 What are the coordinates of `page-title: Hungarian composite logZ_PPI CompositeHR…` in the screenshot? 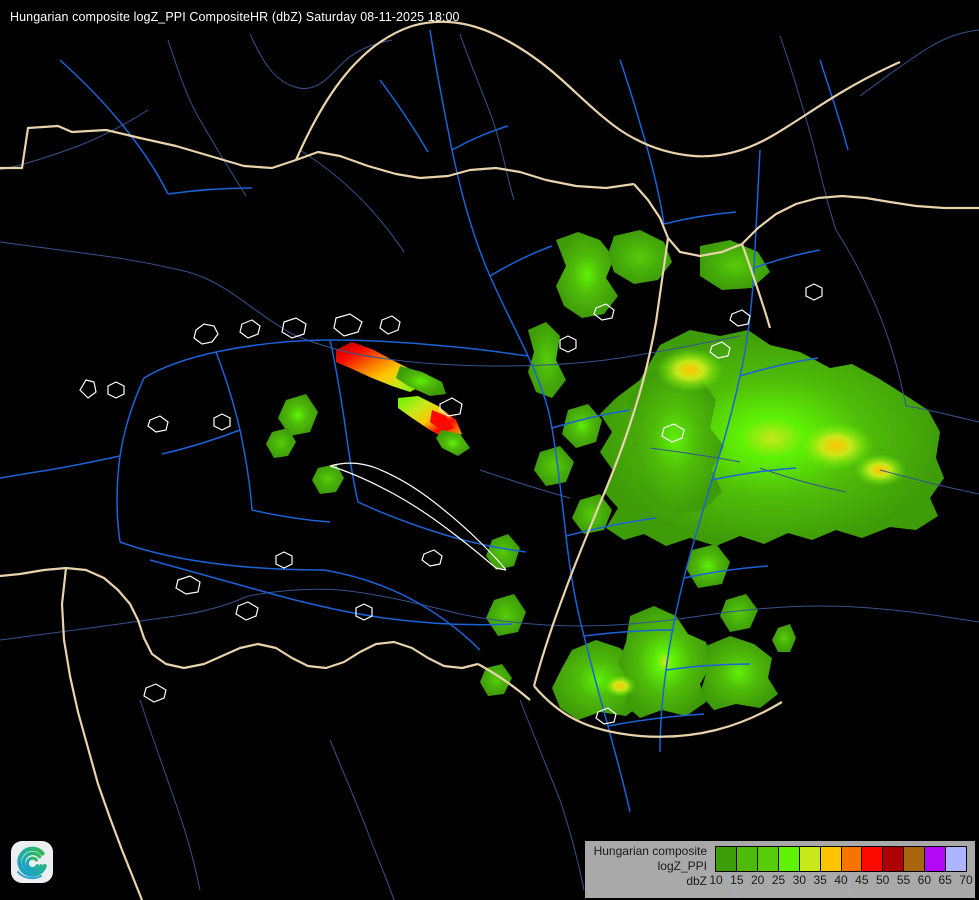 It's located at (235, 17).